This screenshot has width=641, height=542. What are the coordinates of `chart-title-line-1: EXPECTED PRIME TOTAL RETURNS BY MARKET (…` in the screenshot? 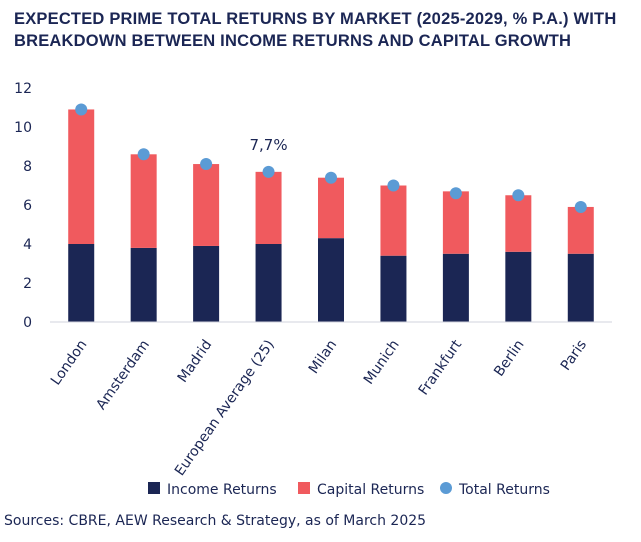 It's located at (315, 19).